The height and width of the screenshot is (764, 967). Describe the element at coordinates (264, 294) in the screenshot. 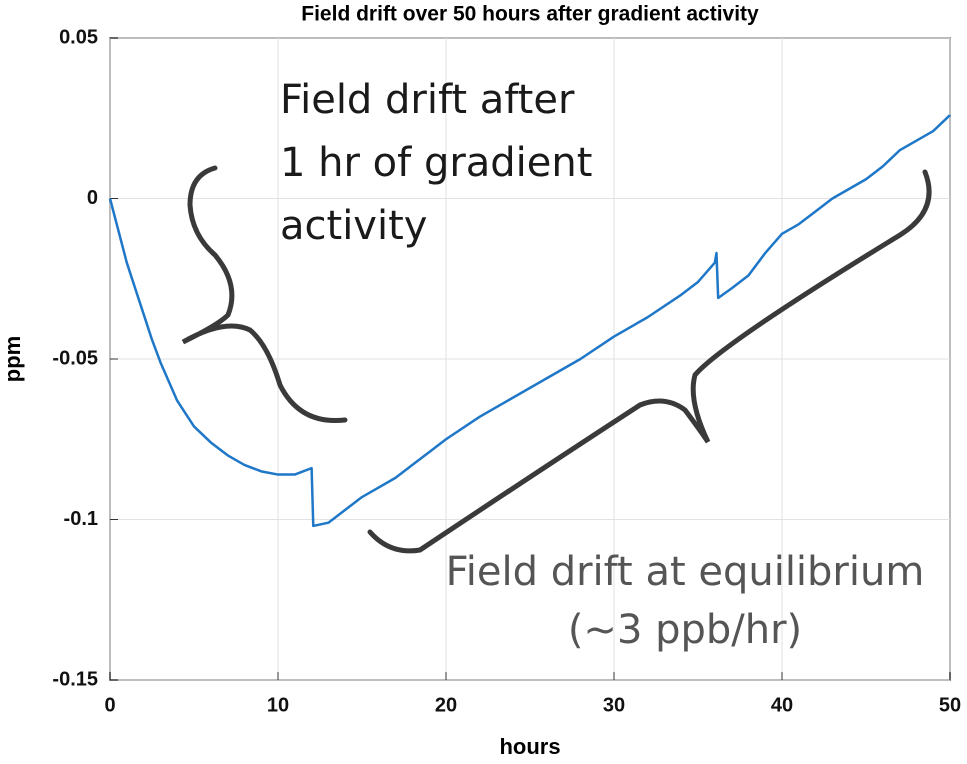

I see `brace-left` at that location.